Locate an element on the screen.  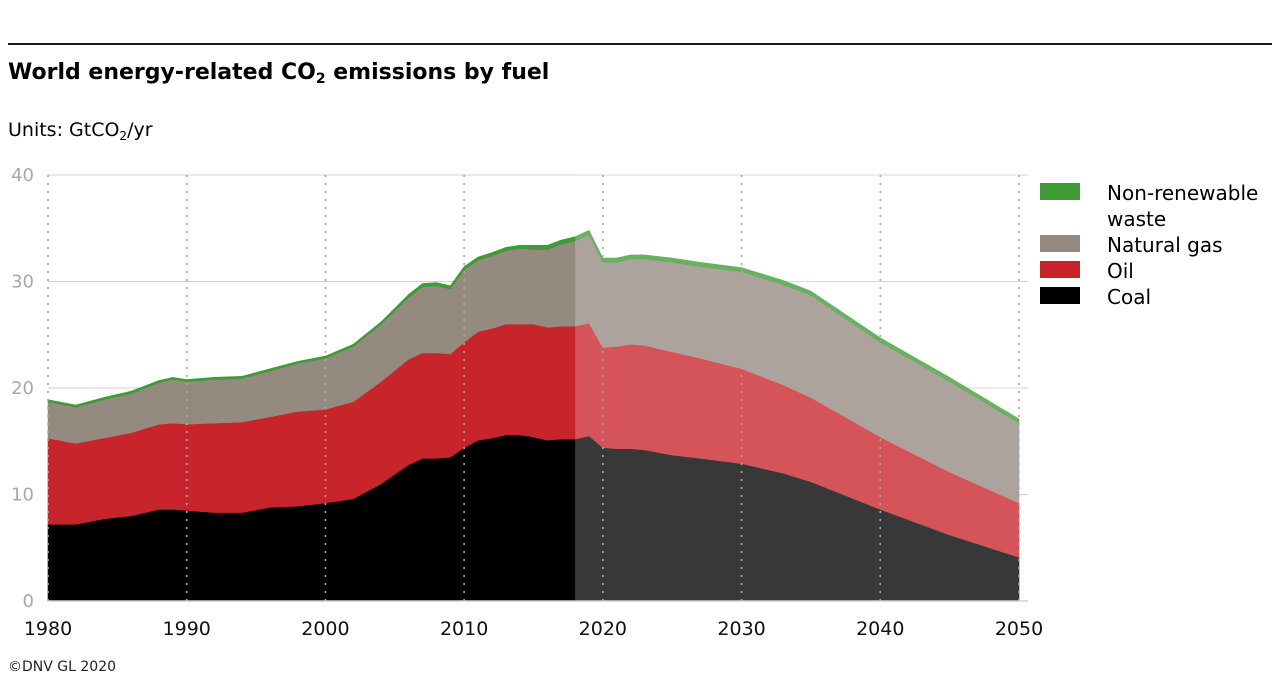
units-label: Units: GtCO2/yr is located at coordinates (80, 131).